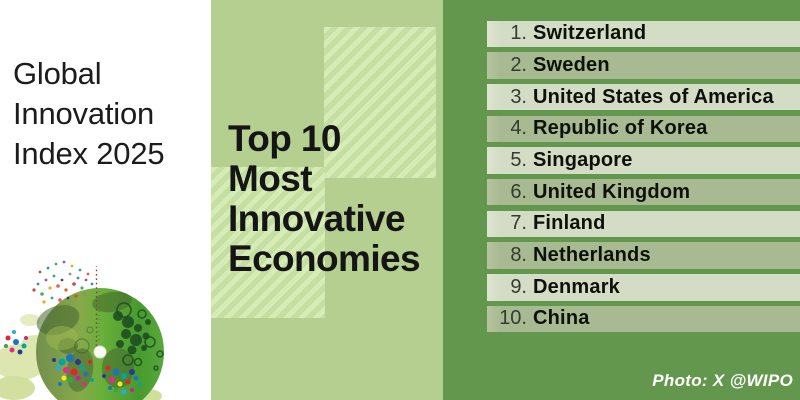 Image resolution: width=800 pixels, height=400 pixels. Describe the element at coordinates (513, 318) in the screenshot. I see `rank-number: 10.` at that location.